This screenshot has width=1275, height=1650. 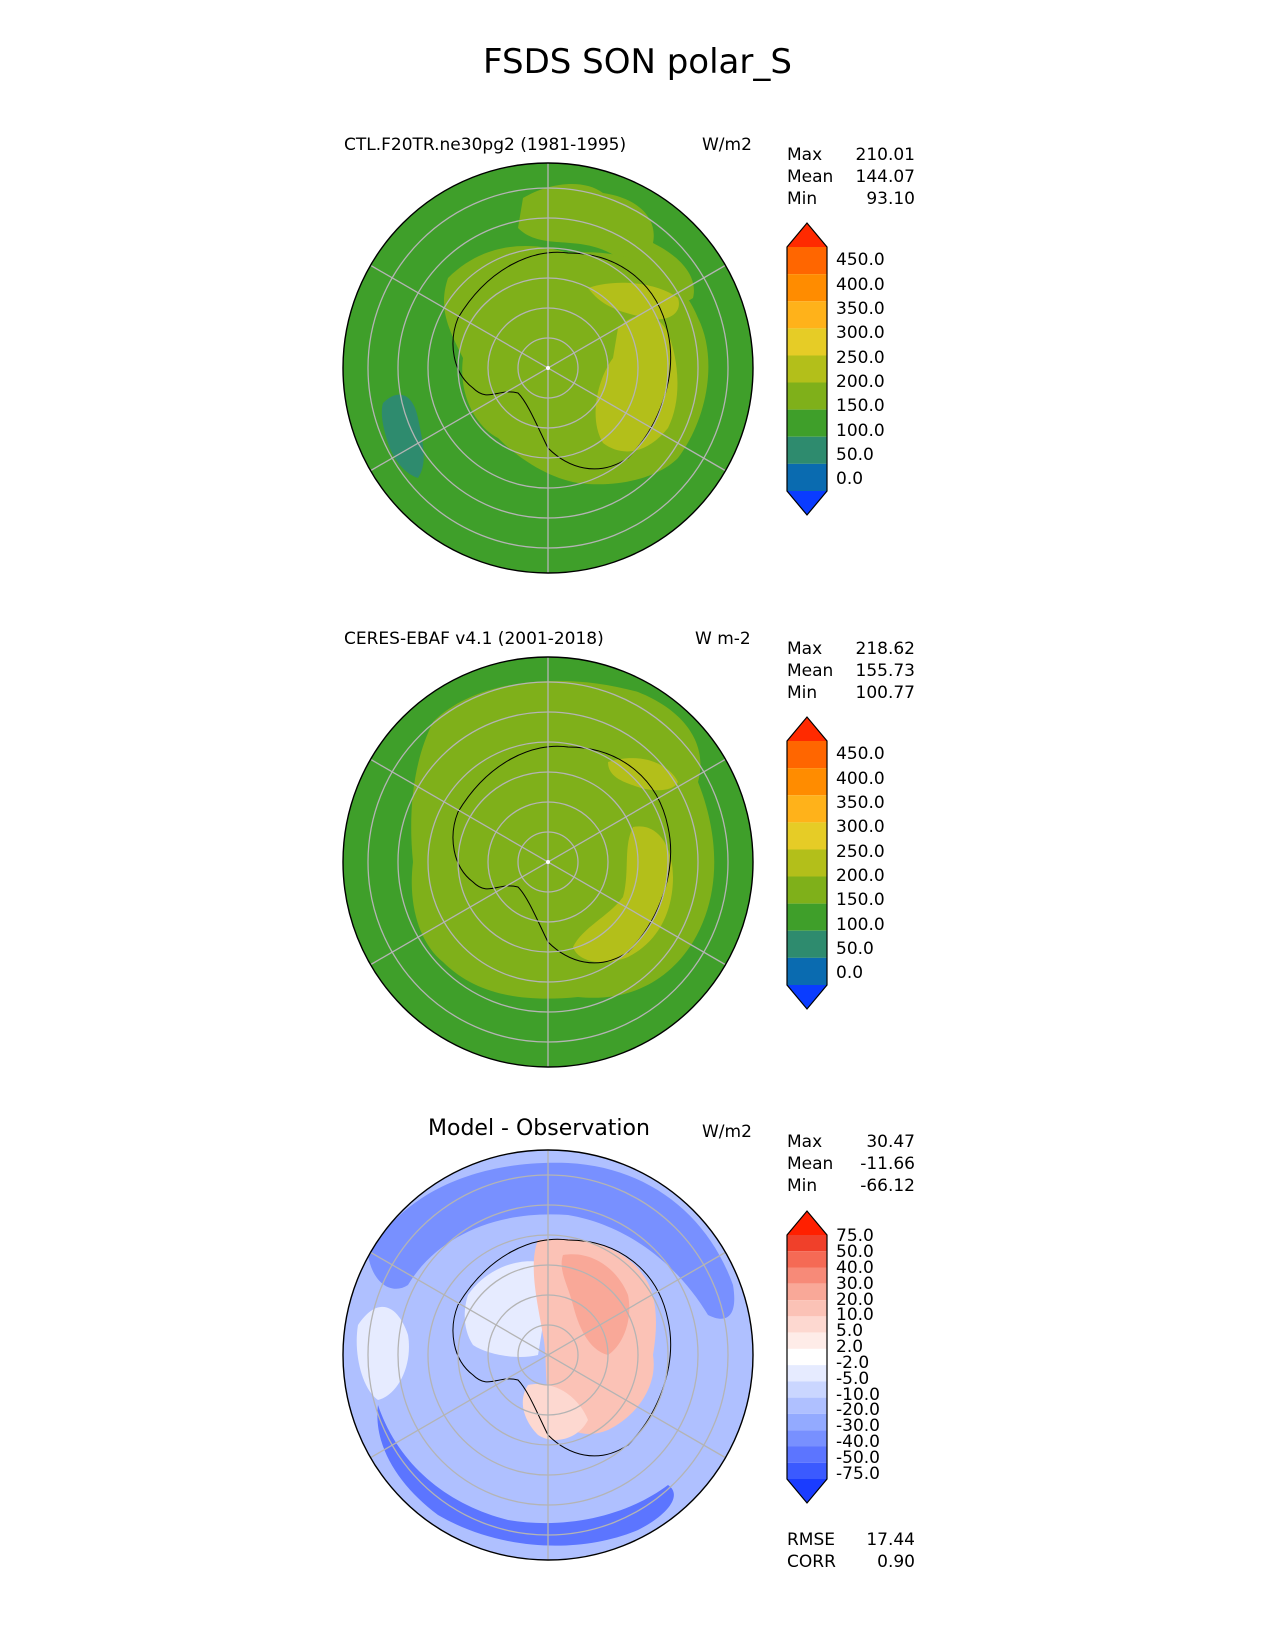 What do you see at coordinates (855, 455) in the screenshot?
I see `panel-1-colorbar-tick: 50.0` at bounding box center [855, 455].